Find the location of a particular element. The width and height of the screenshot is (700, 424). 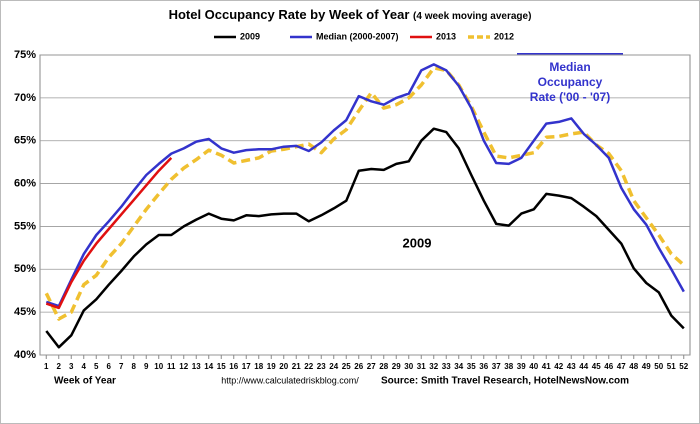

x-tick-label: 5 is located at coordinates (96, 366).